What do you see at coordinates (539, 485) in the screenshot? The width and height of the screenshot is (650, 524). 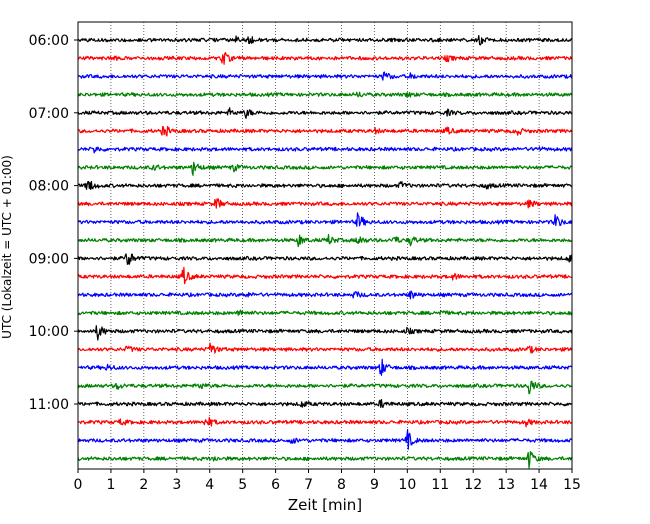 I see `x-tick-label: 14` at bounding box center [539, 485].